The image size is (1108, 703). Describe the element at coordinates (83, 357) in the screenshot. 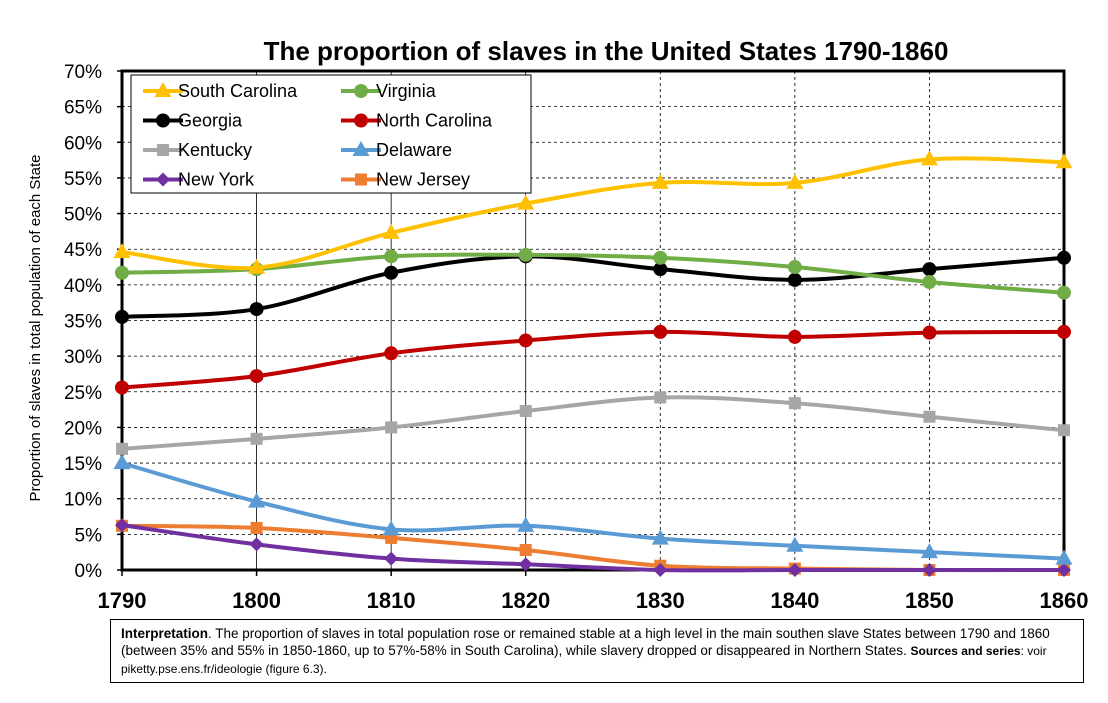

I see `y-tick-label: 30%` at that location.